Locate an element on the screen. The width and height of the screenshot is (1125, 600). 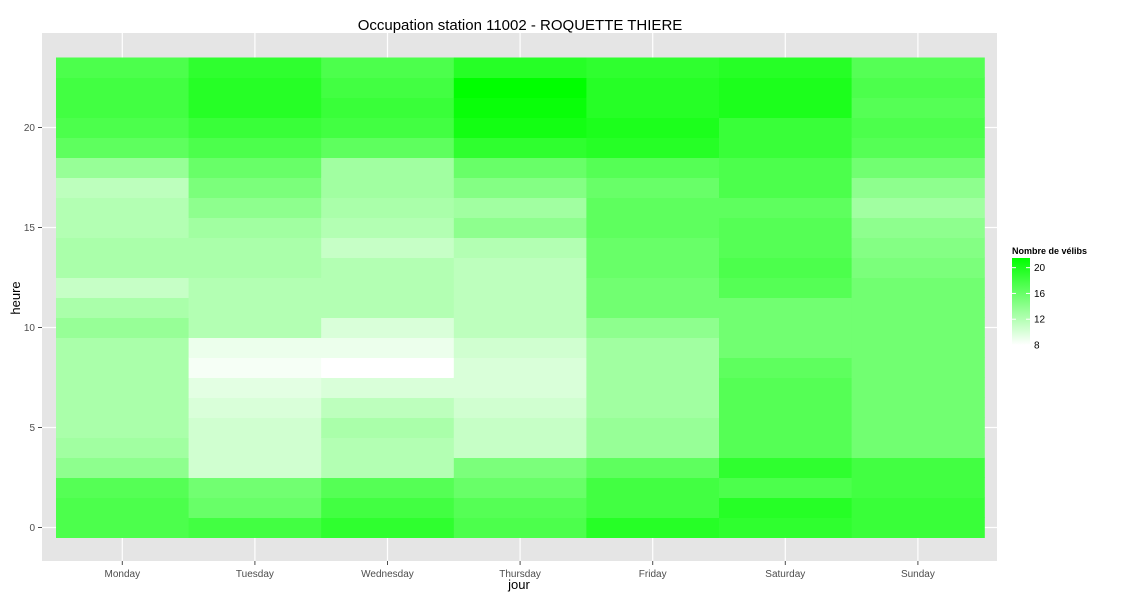
legend-label: 20 is located at coordinates (1040, 268).